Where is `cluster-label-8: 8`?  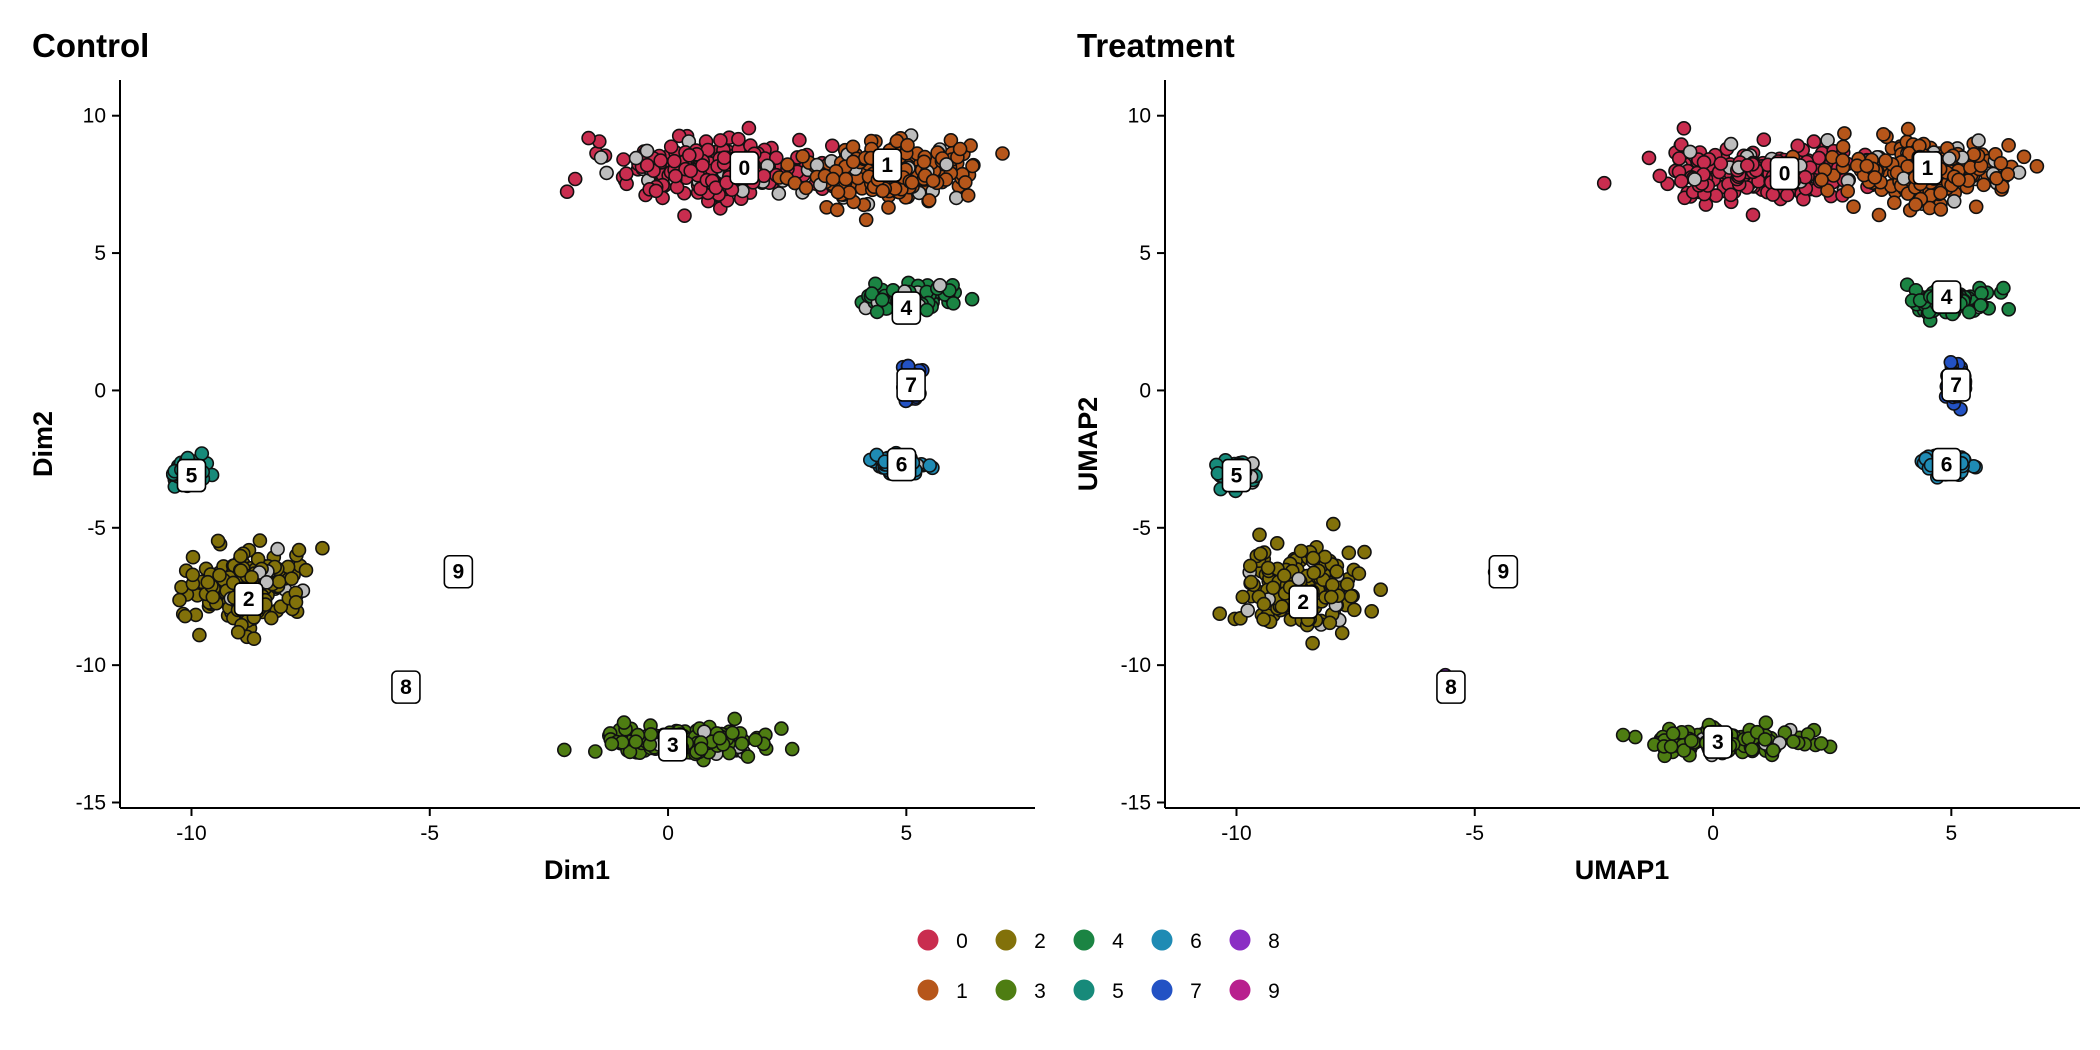
cluster-label-8: 8 is located at coordinates (406, 687).